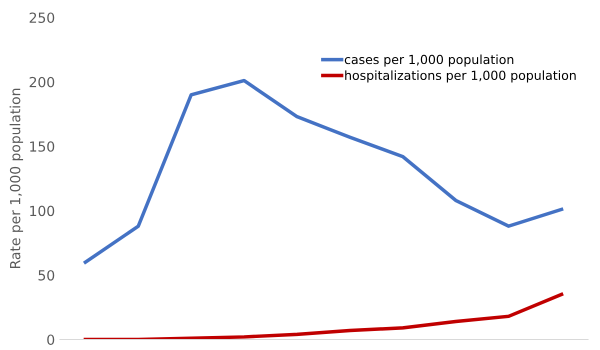  Describe the element at coordinates (17, 178) in the screenshot. I see `y-axis-title: Rate per 1,000 population` at that location.